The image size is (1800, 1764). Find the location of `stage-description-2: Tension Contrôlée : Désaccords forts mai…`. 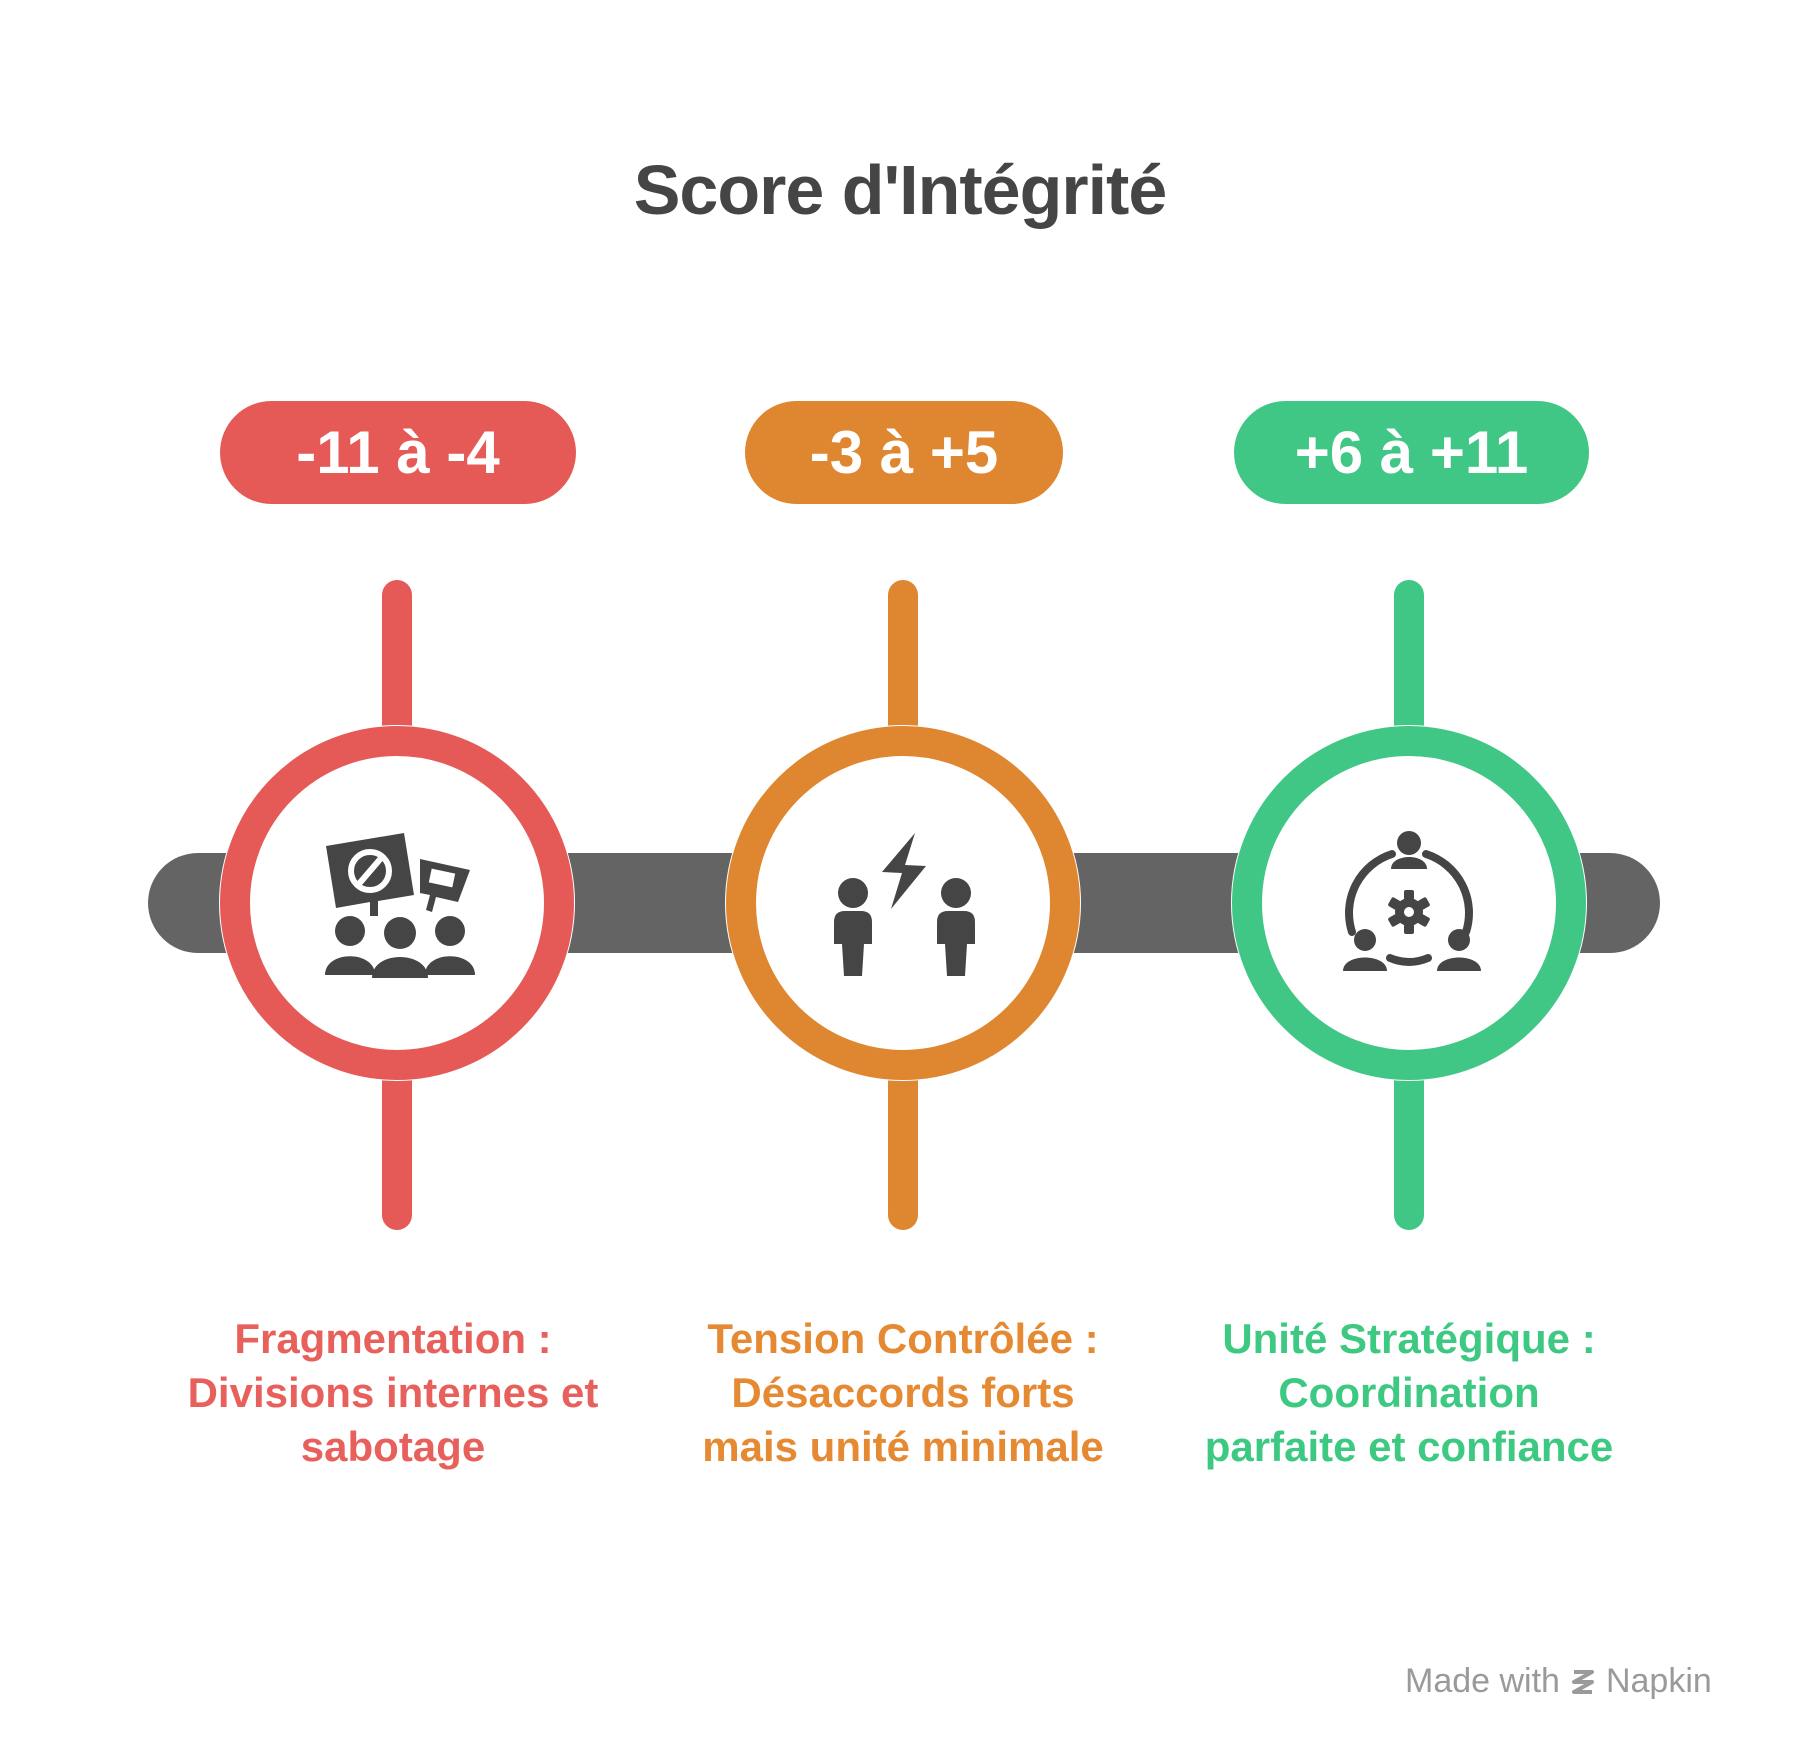

stage-description-2: Tension Contrôlée : Désaccords forts mai… is located at coordinates (903, 1393).